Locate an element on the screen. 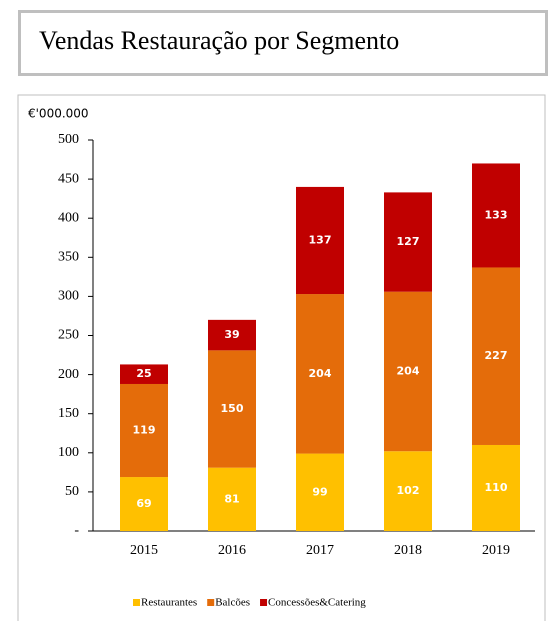  data-label: 25 is located at coordinates (143, 373).